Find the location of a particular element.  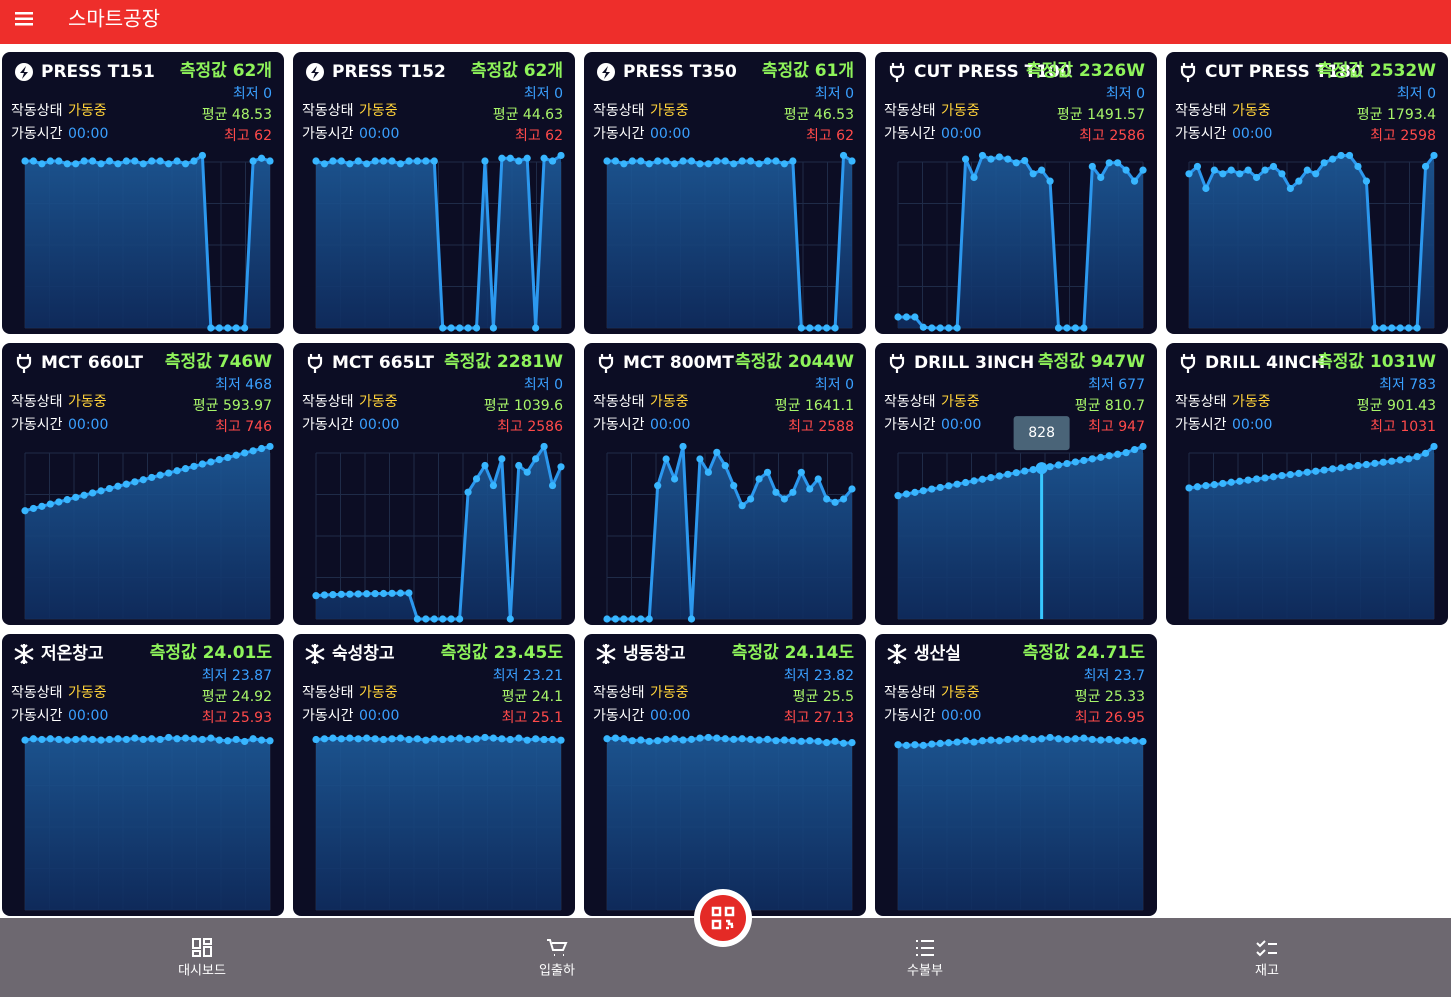

avg-value: 평균 1793.4 is located at coordinates (1396, 115).